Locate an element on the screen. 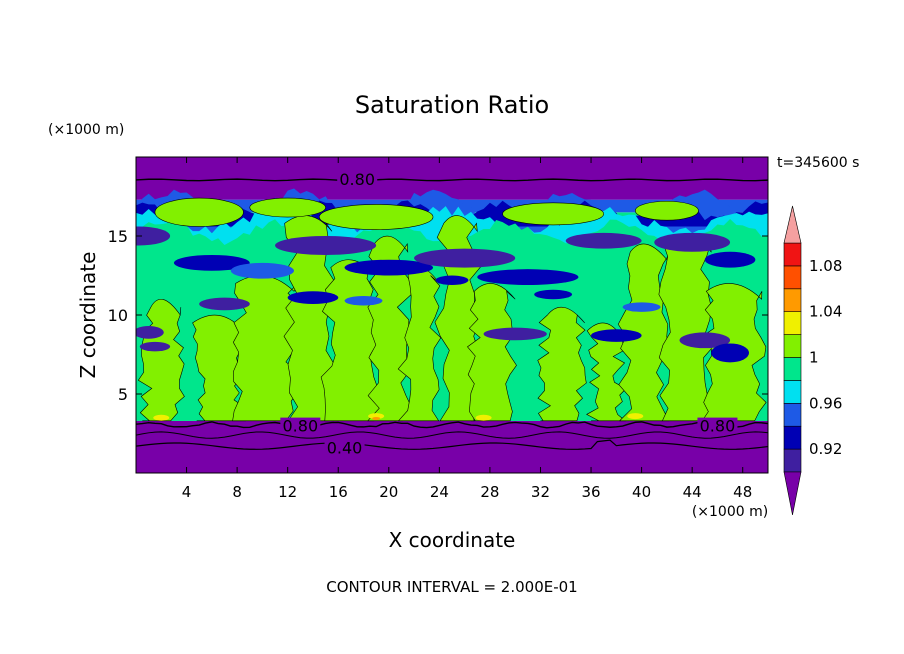 The height and width of the screenshot is (654, 904). x-tick-label-0: 4 is located at coordinates (187, 492).